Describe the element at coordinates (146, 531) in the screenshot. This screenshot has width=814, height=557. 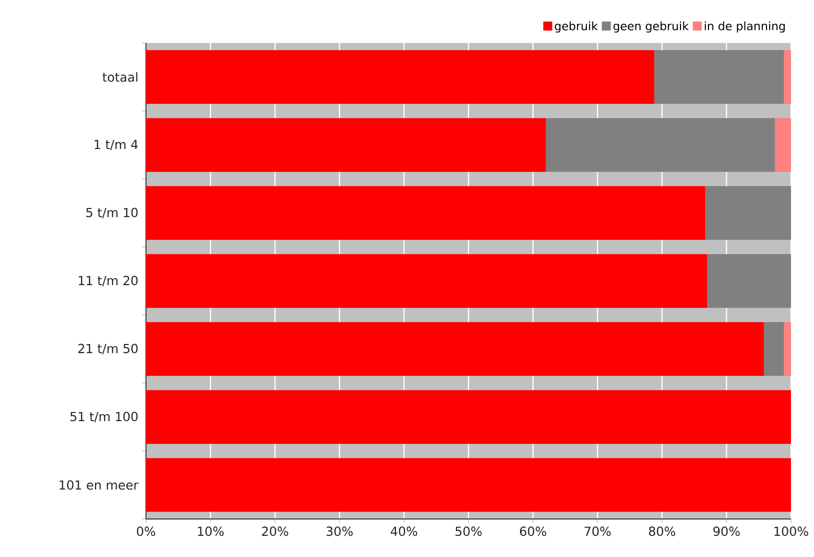
I see `x-tick-label: 0%` at that location.